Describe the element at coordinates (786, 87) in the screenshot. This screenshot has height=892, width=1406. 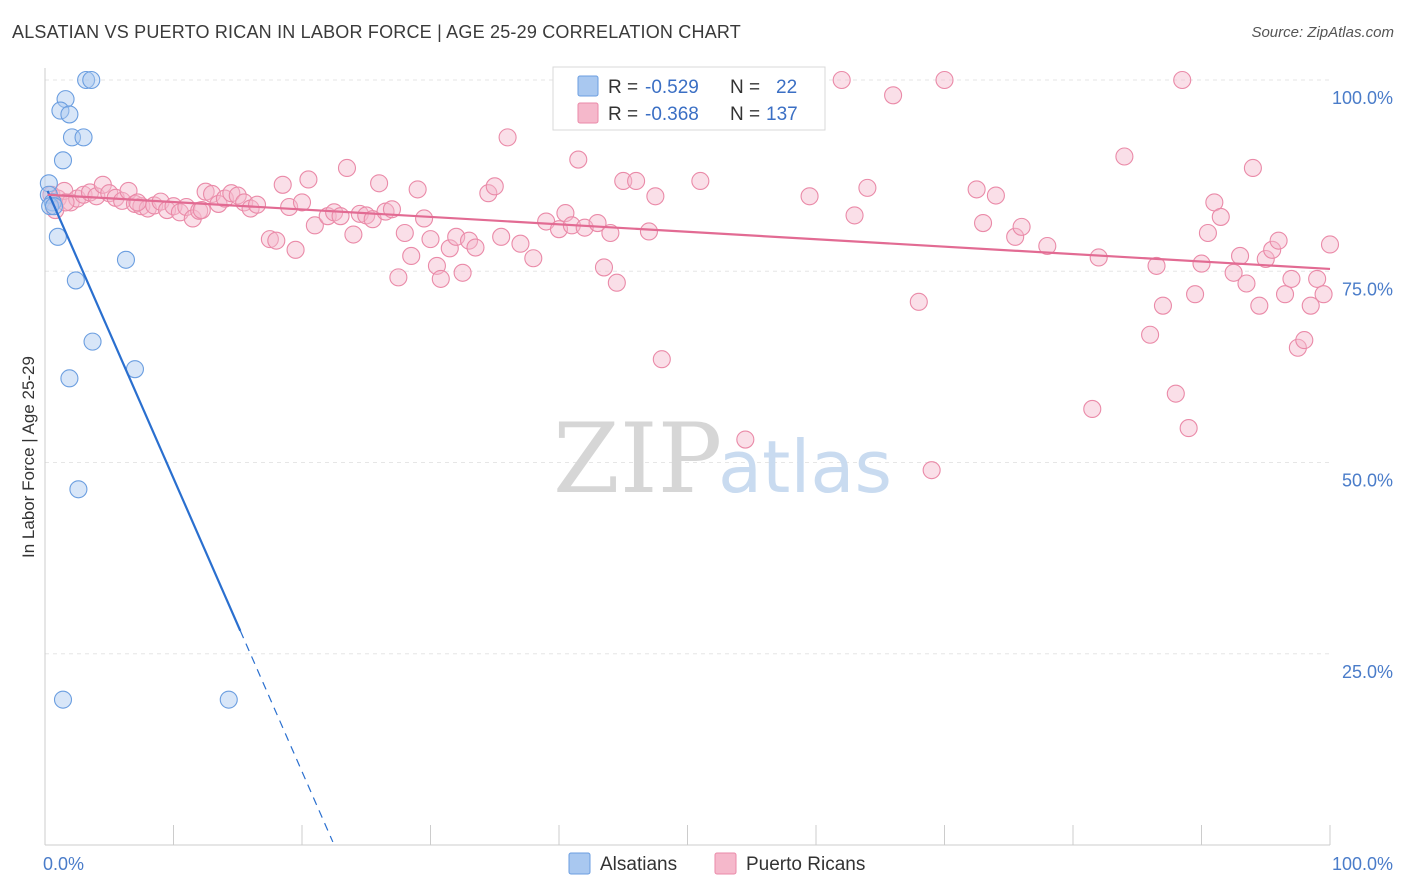
I see `legend-n-value: 22` at that location.